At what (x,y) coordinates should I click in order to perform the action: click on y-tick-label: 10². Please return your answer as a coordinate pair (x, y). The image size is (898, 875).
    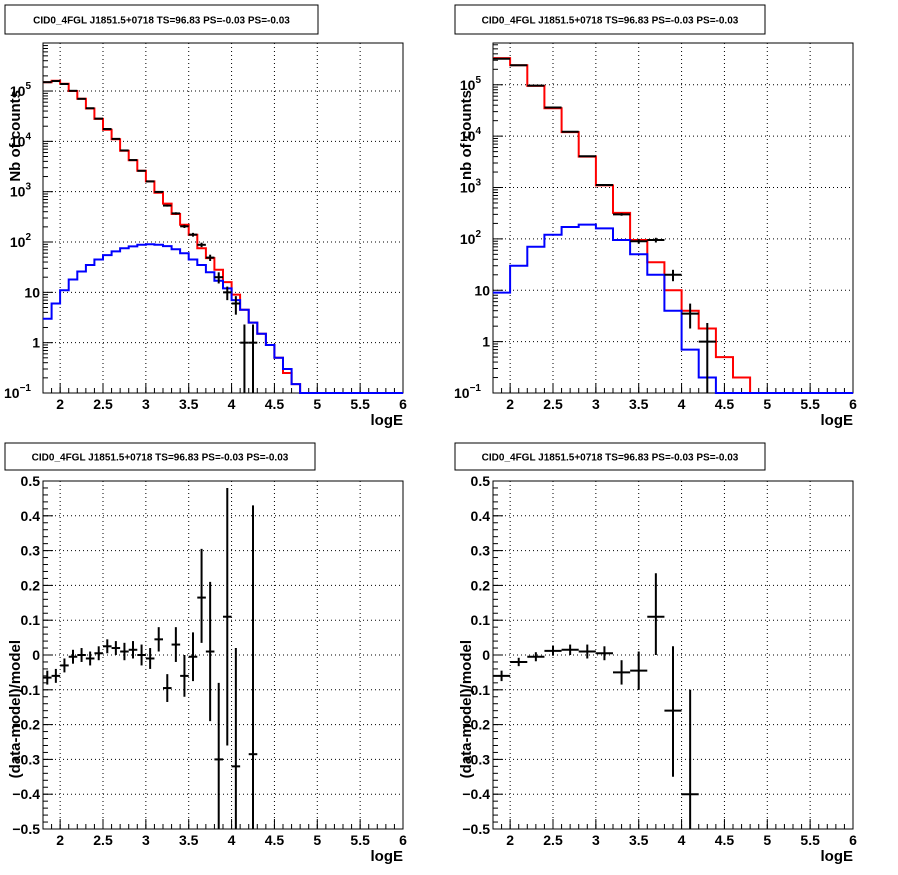
    Looking at the image, I should click on (21, 241).